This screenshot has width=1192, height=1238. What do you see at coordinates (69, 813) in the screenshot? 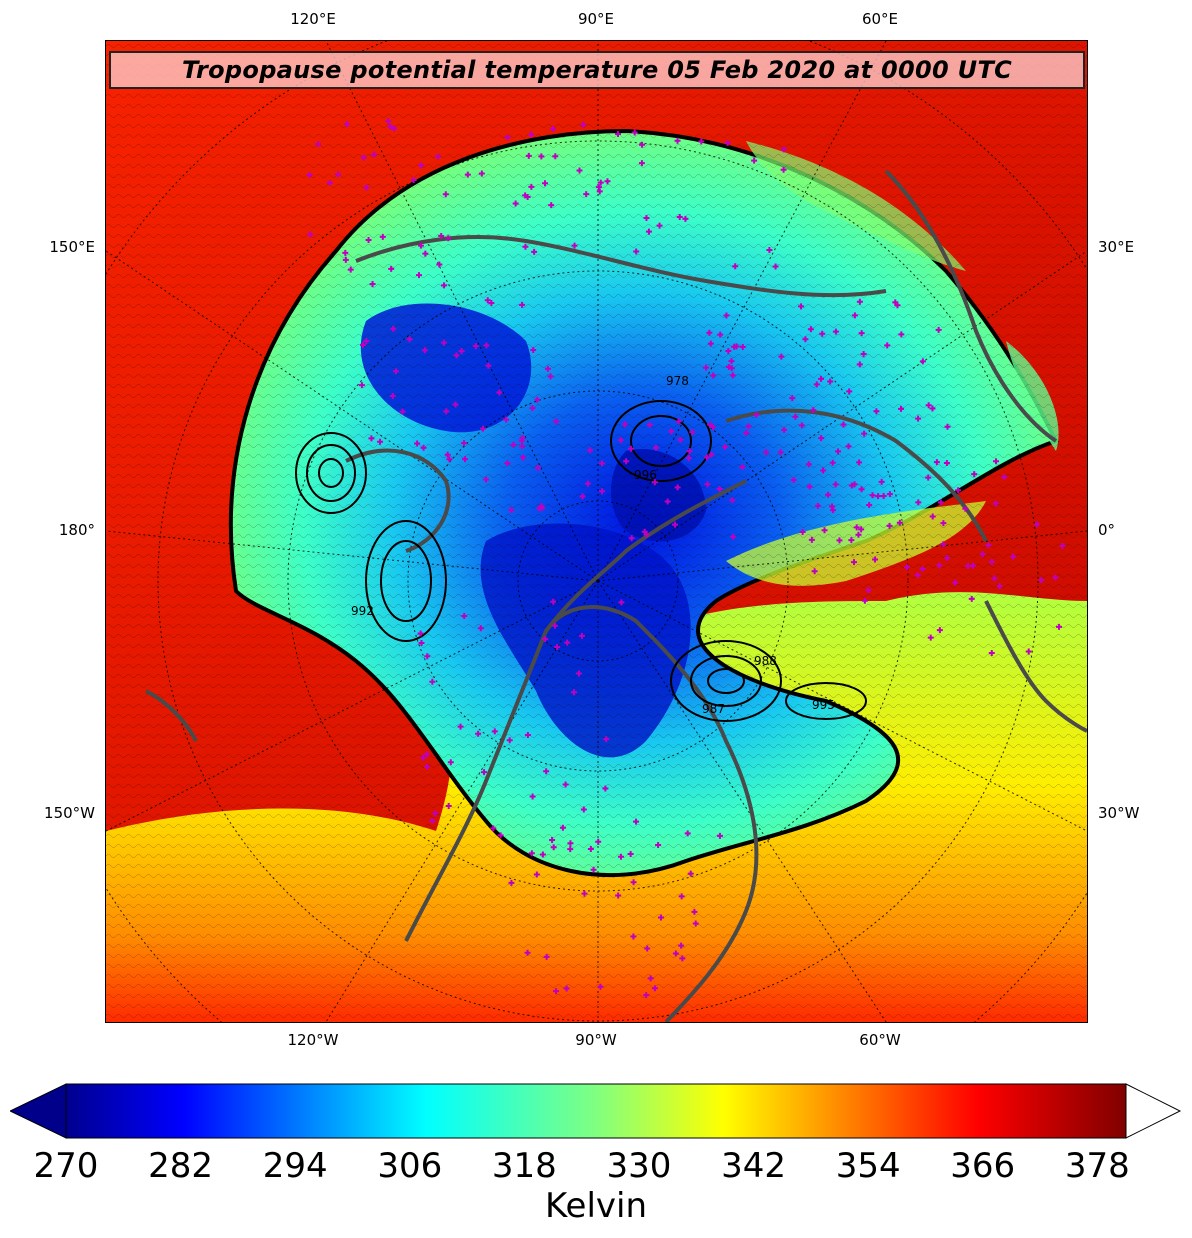
I see `left-tick-label: 150°W` at bounding box center [69, 813].